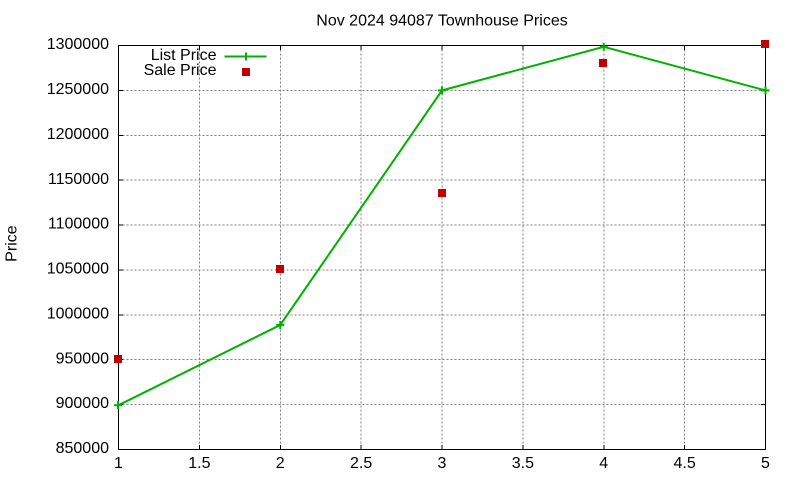  Describe the element at coordinates (78, 313) in the screenshot. I see `svg-text: 1000000` at that location.